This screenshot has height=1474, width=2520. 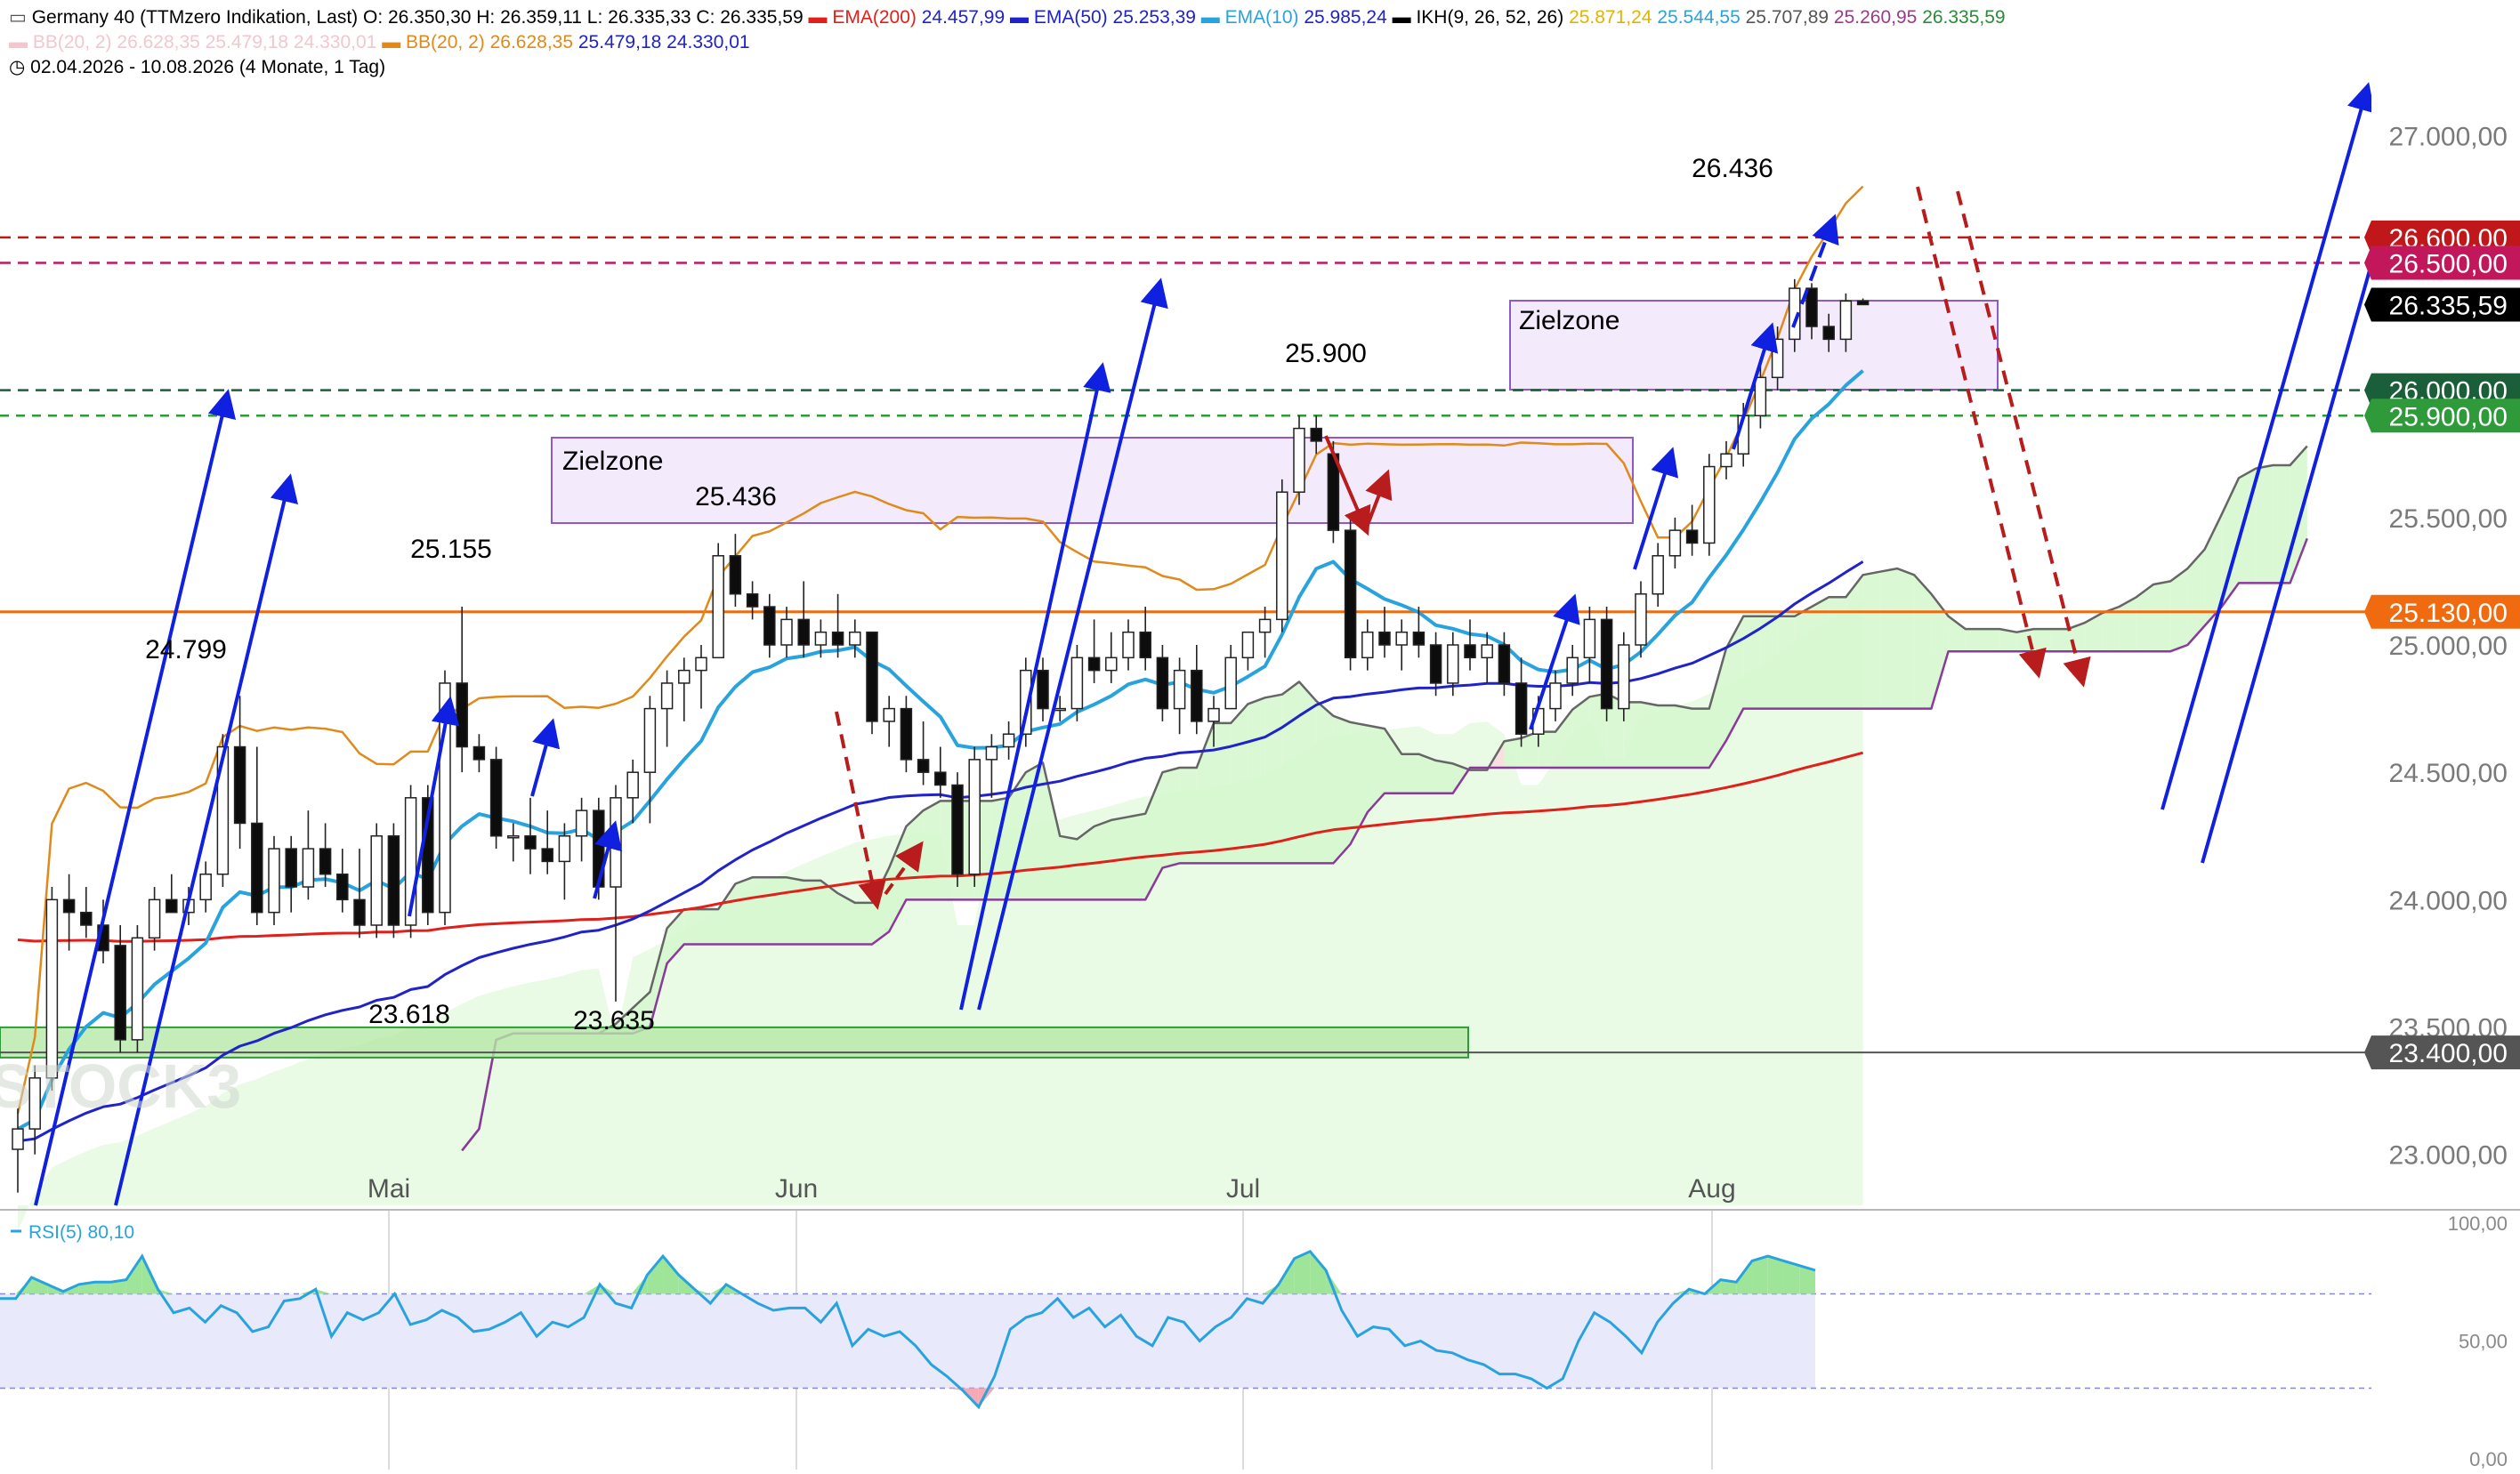 What do you see at coordinates (2448, 519) in the screenshot?
I see `y-tick-label: 25.500,00` at bounding box center [2448, 519].